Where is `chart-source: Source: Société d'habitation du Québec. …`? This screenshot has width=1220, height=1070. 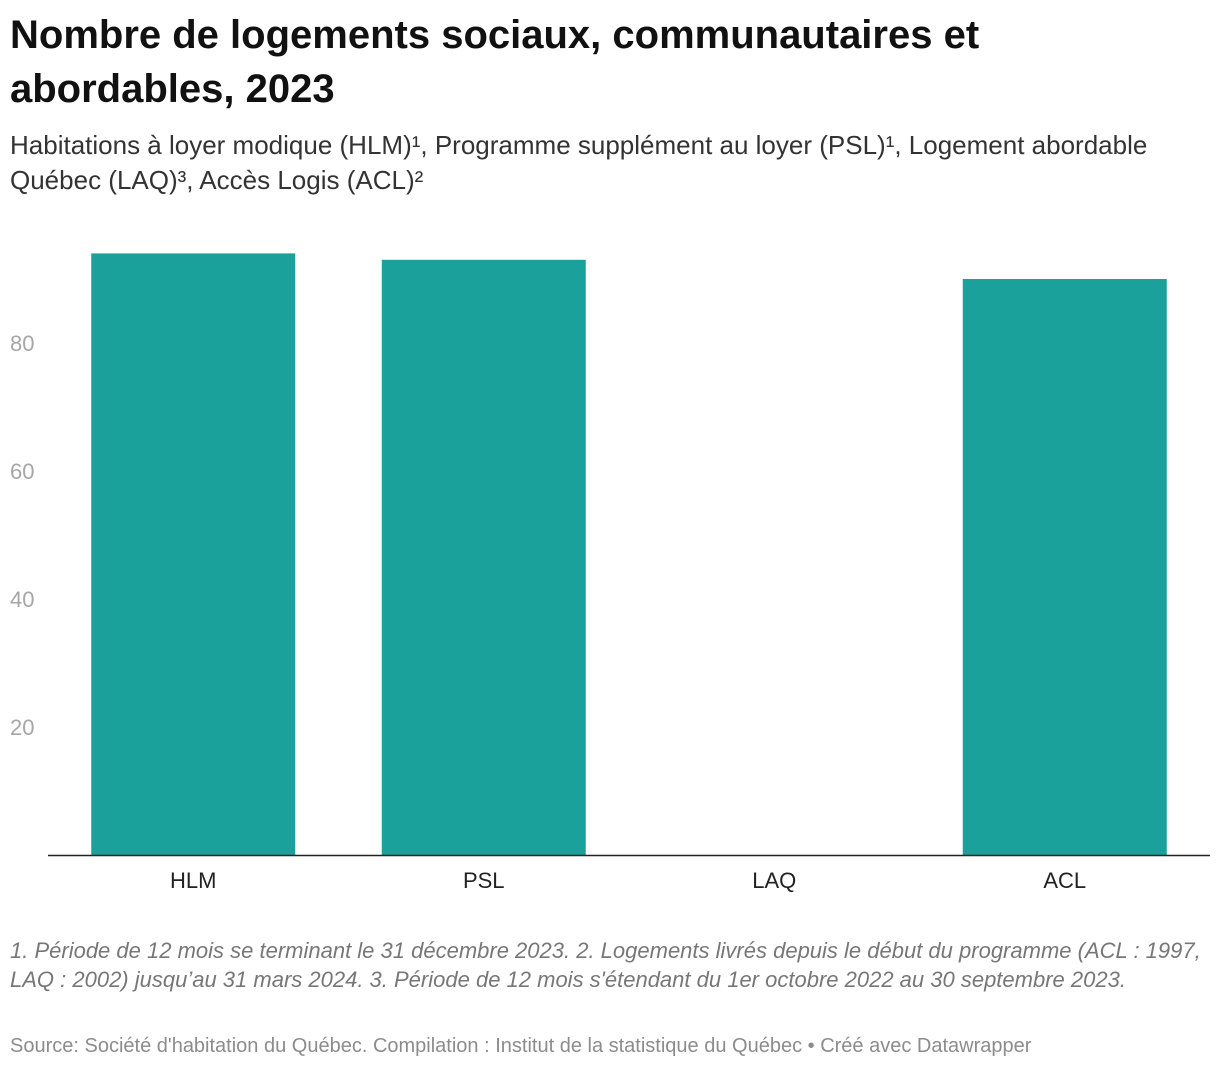
chart-source: Source: Société d'habitation du Québec. … is located at coordinates (610, 1046).